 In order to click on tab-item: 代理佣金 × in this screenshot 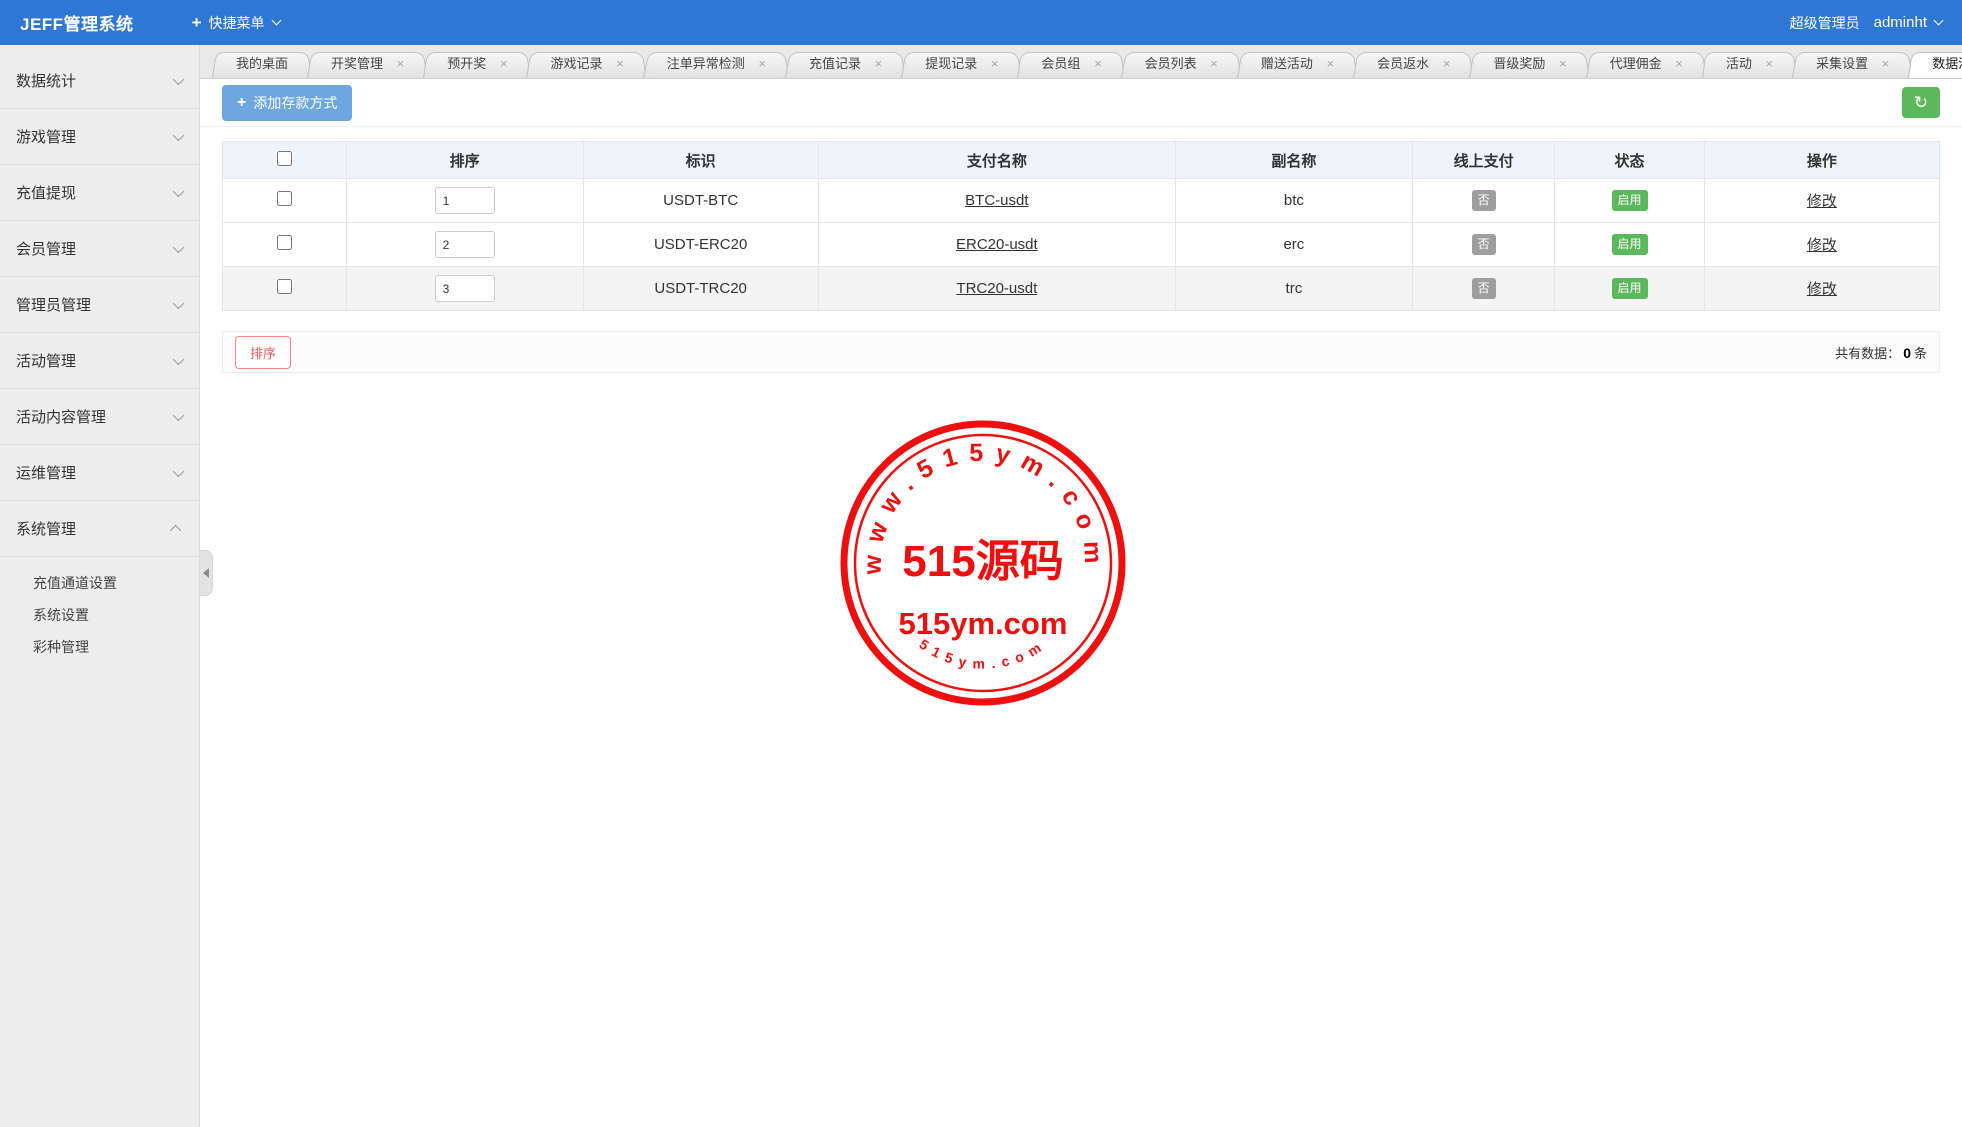, I will do `click(1646, 64)`.